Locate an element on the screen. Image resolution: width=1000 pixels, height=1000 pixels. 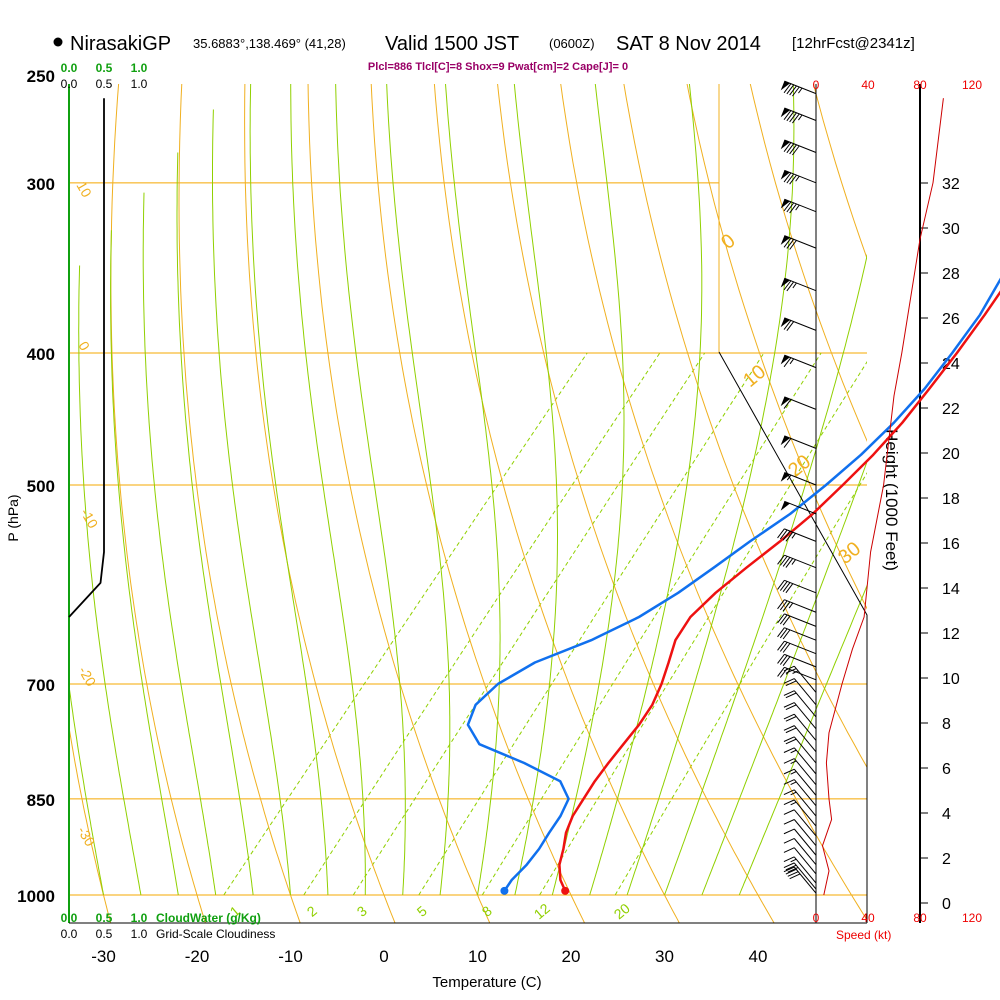
y-axis-title: P (hPa) is located at coordinates (13, 517).